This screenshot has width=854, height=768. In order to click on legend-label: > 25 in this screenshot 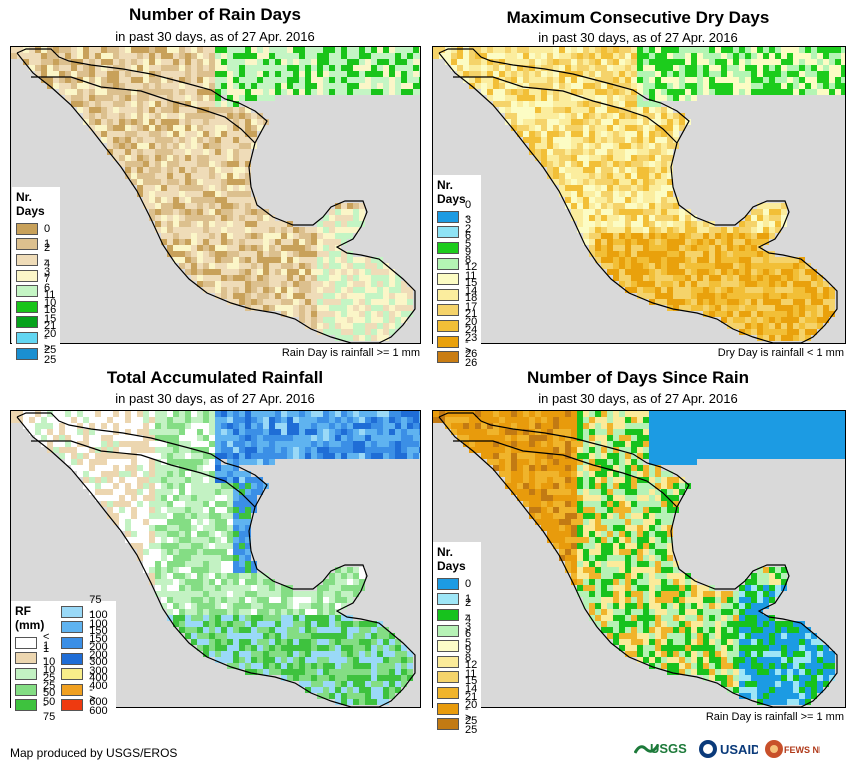, I will do `click(471, 724)`.